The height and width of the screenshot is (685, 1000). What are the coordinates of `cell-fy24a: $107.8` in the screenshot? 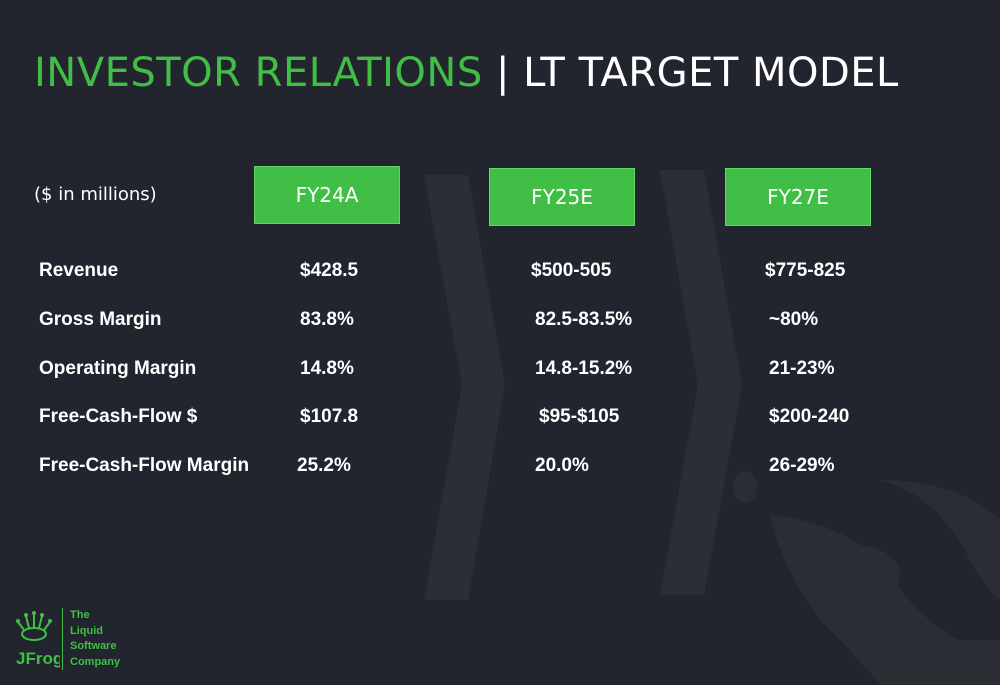 It's located at (329, 416).